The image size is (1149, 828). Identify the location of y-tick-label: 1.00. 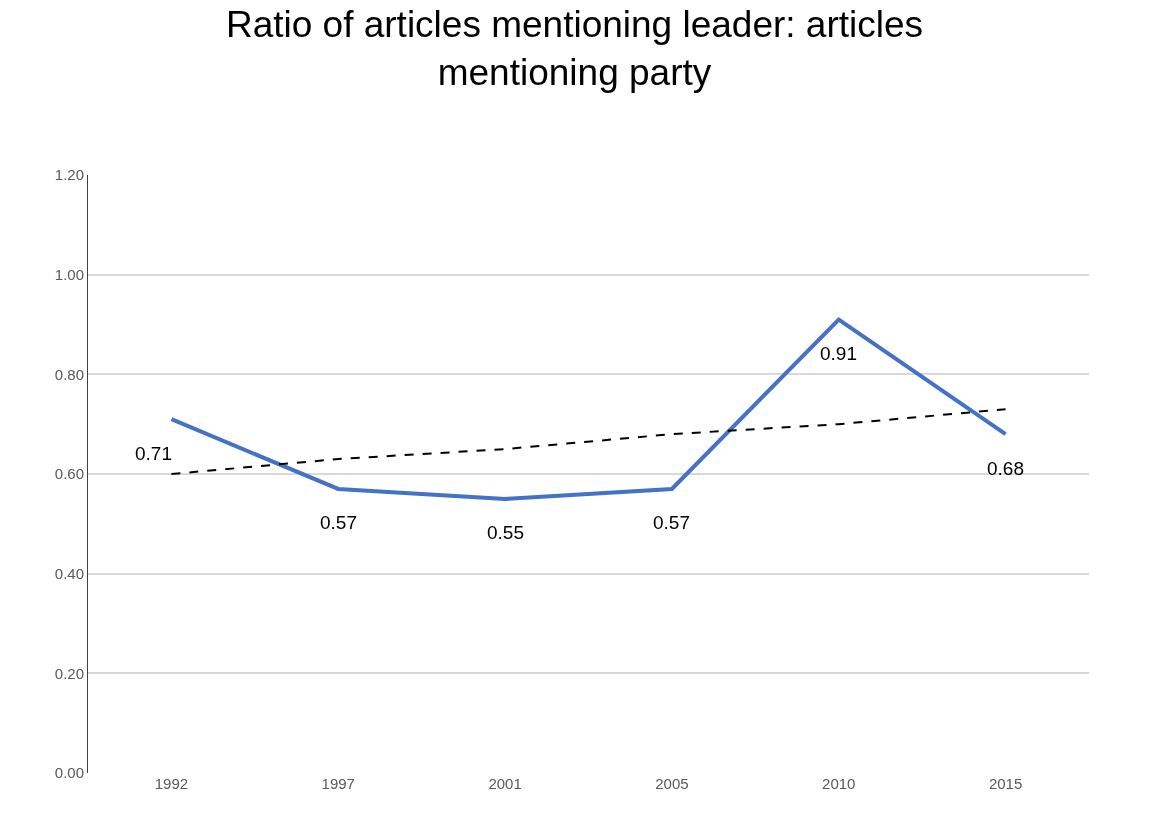
(69, 274).